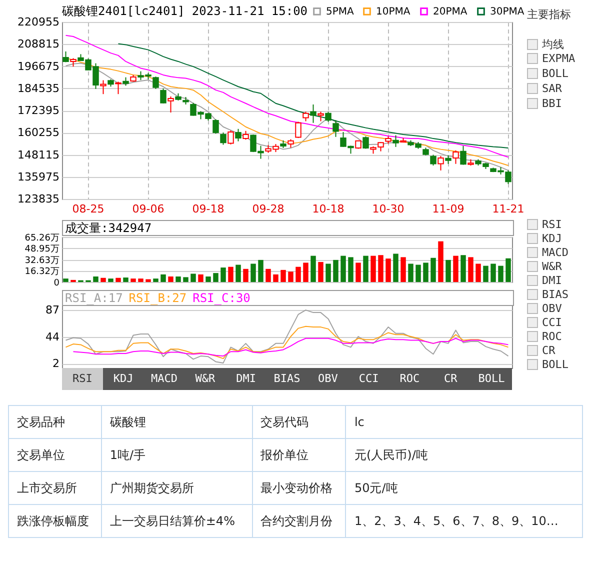  What do you see at coordinates (221, 298) in the screenshot?
I see `text: RSI_C:30` at bounding box center [221, 298].